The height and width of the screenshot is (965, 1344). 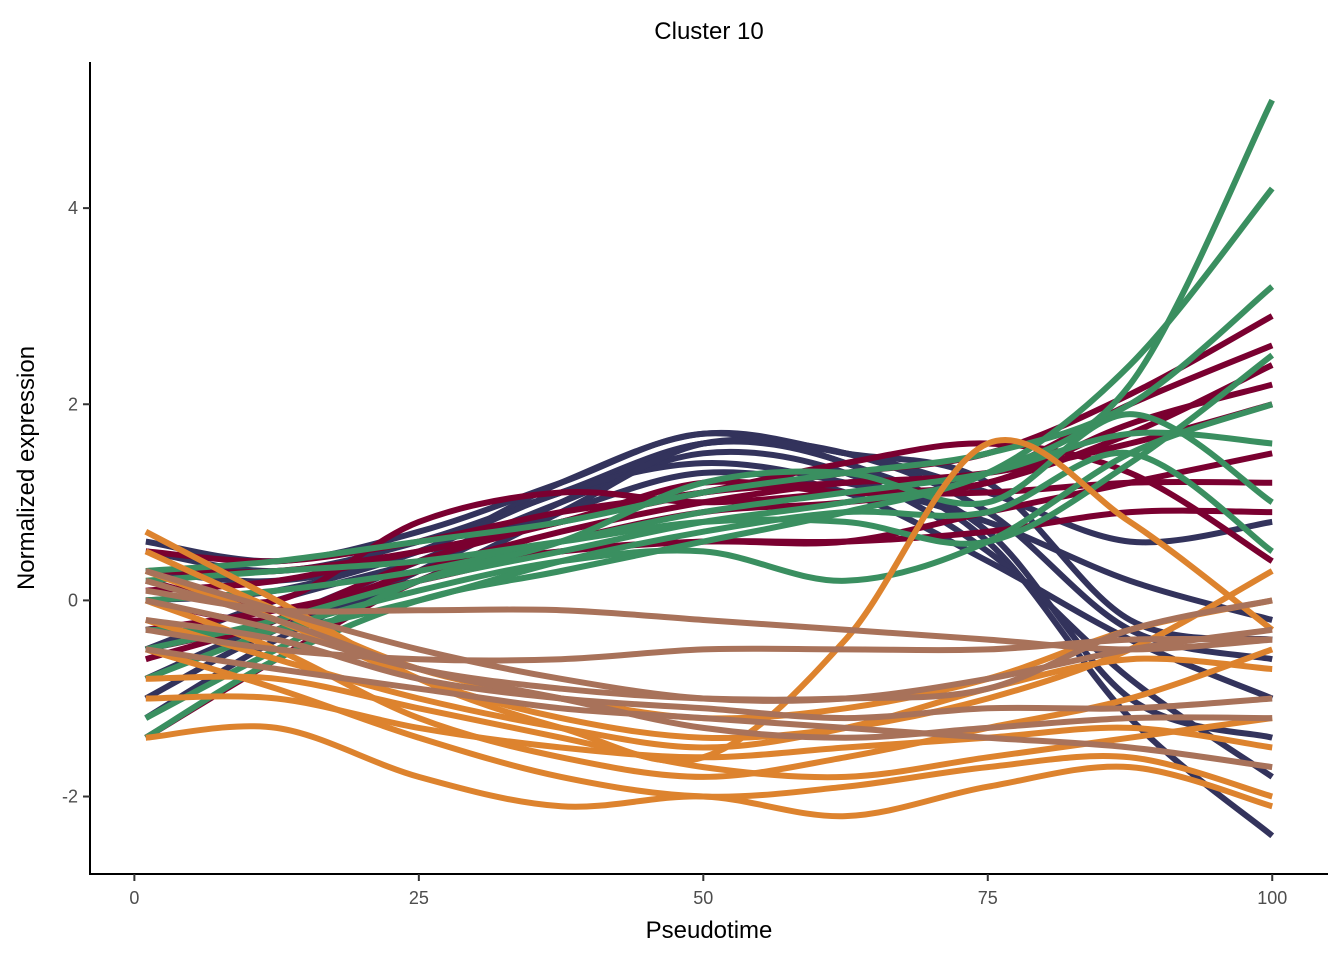 I want to click on y-tick-label: -2, so click(x=70, y=797).